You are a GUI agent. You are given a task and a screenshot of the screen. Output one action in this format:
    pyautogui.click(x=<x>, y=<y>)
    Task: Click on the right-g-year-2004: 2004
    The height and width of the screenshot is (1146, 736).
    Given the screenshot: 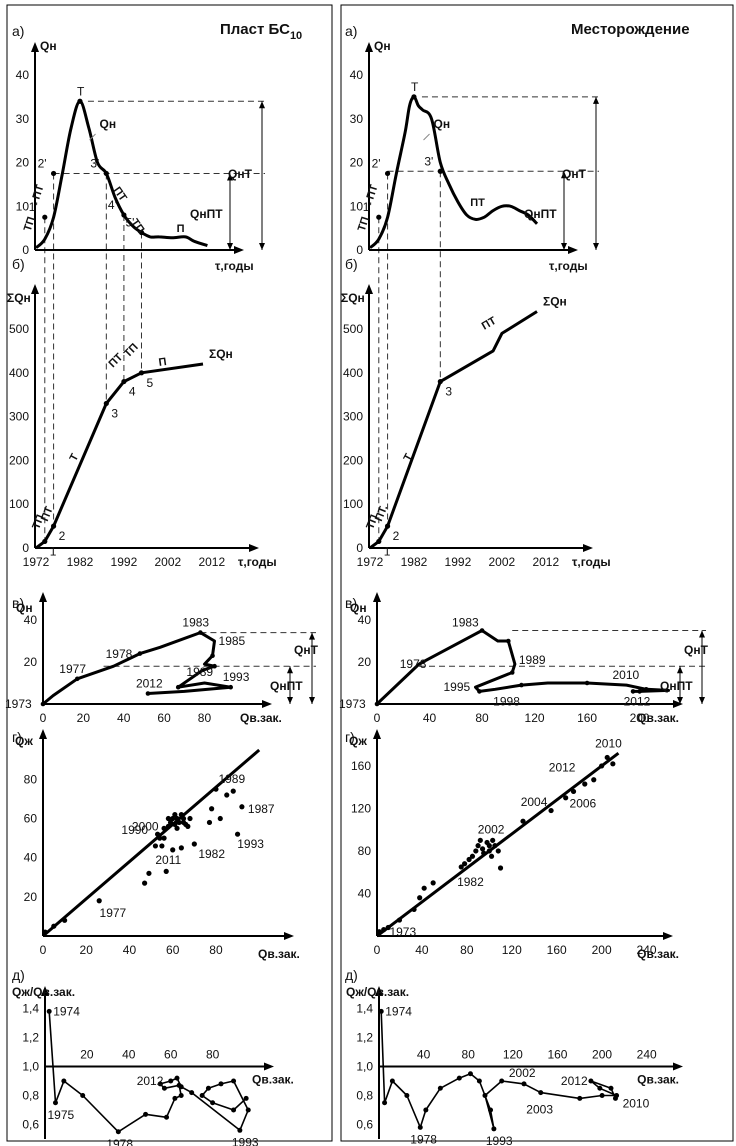 What is the action you would take?
    pyautogui.click(x=534, y=802)
    